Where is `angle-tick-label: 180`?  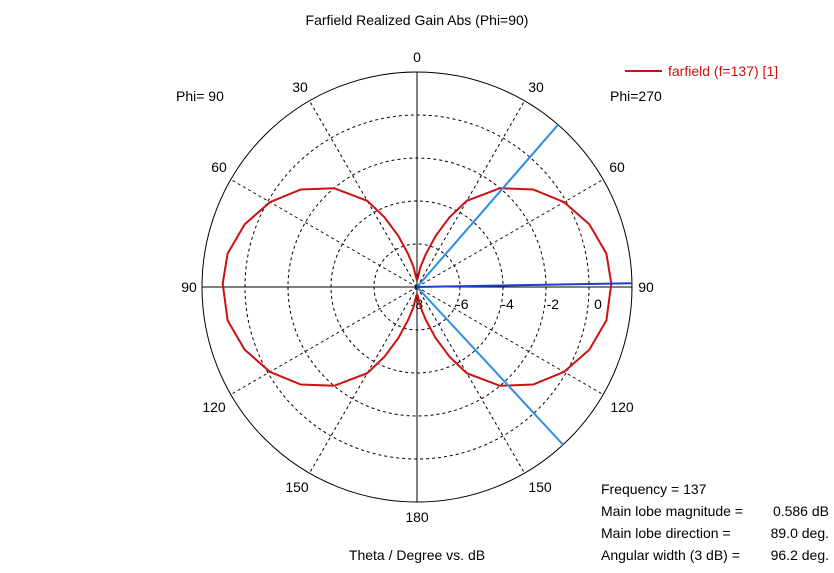 angle-tick-label: 180 is located at coordinates (417, 517).